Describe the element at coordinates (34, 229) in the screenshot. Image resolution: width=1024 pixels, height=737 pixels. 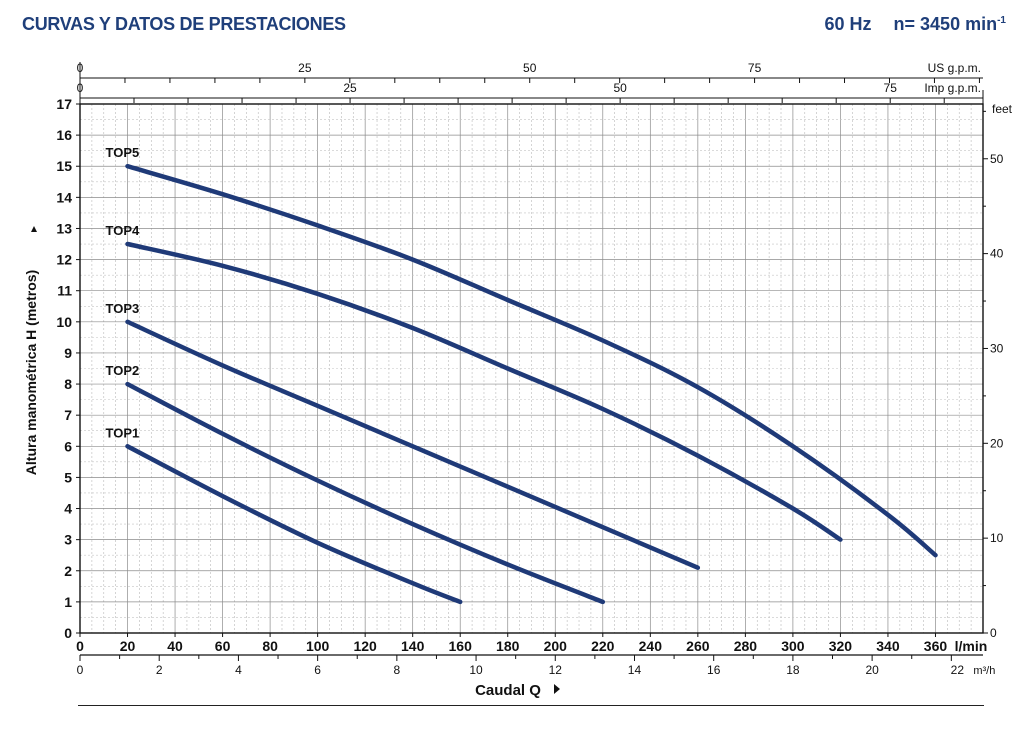
I see `y-axis-arrow-icon` at that location.